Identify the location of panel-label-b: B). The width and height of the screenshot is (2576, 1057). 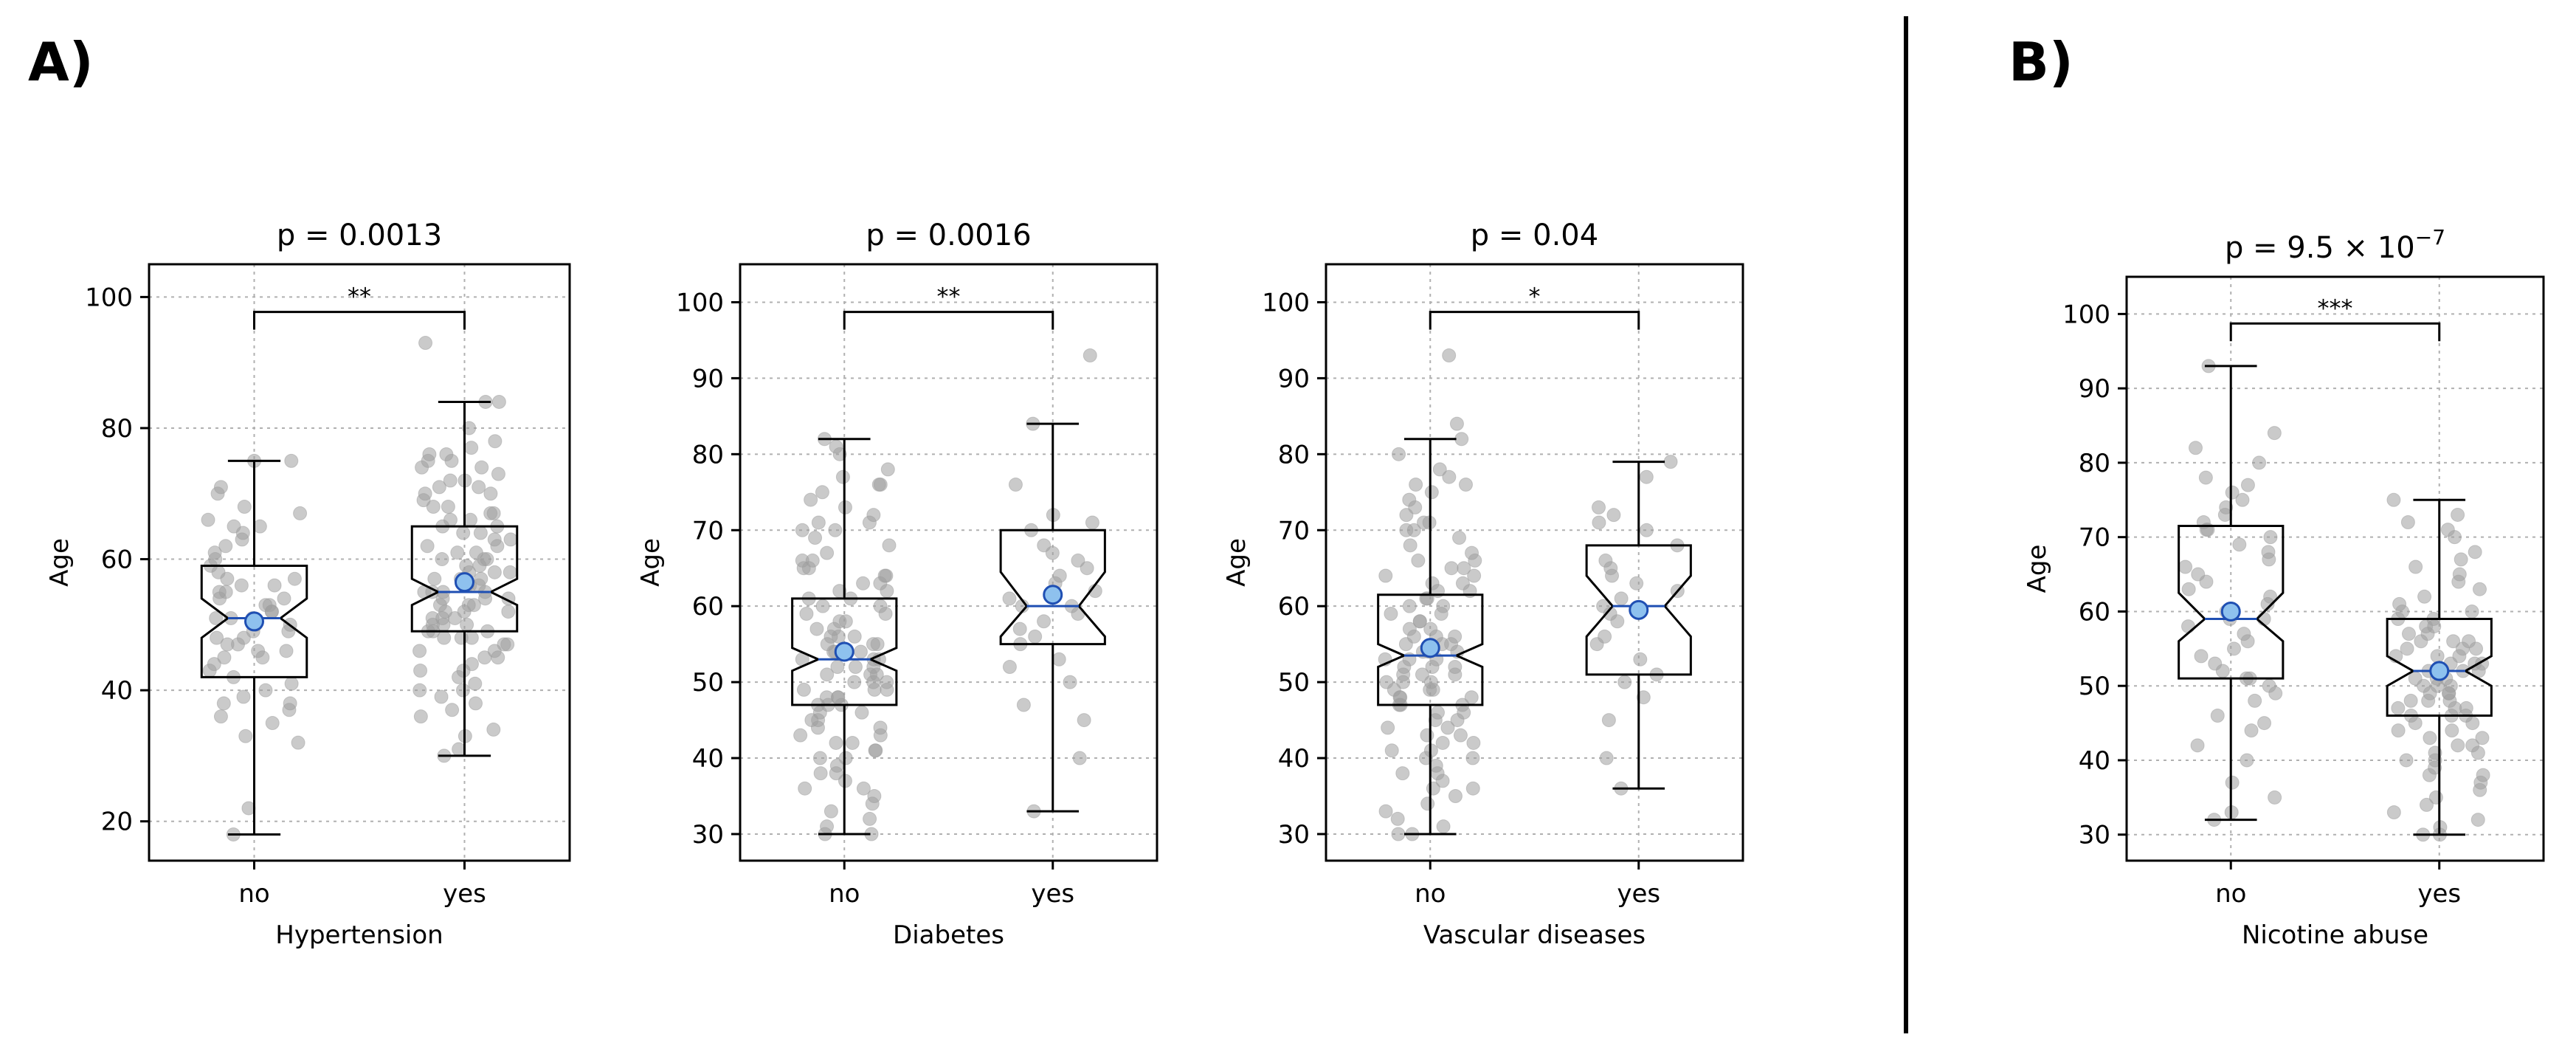
(2041, 62).